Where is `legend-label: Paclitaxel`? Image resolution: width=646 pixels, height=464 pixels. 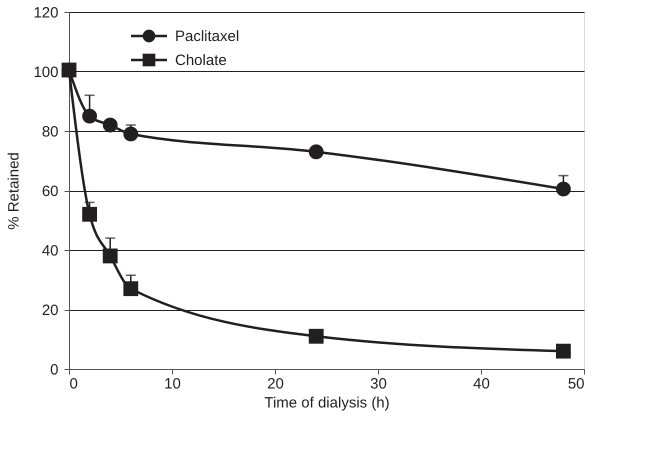
legend-label: Paclitaxel is located at coordinates (207, 36).